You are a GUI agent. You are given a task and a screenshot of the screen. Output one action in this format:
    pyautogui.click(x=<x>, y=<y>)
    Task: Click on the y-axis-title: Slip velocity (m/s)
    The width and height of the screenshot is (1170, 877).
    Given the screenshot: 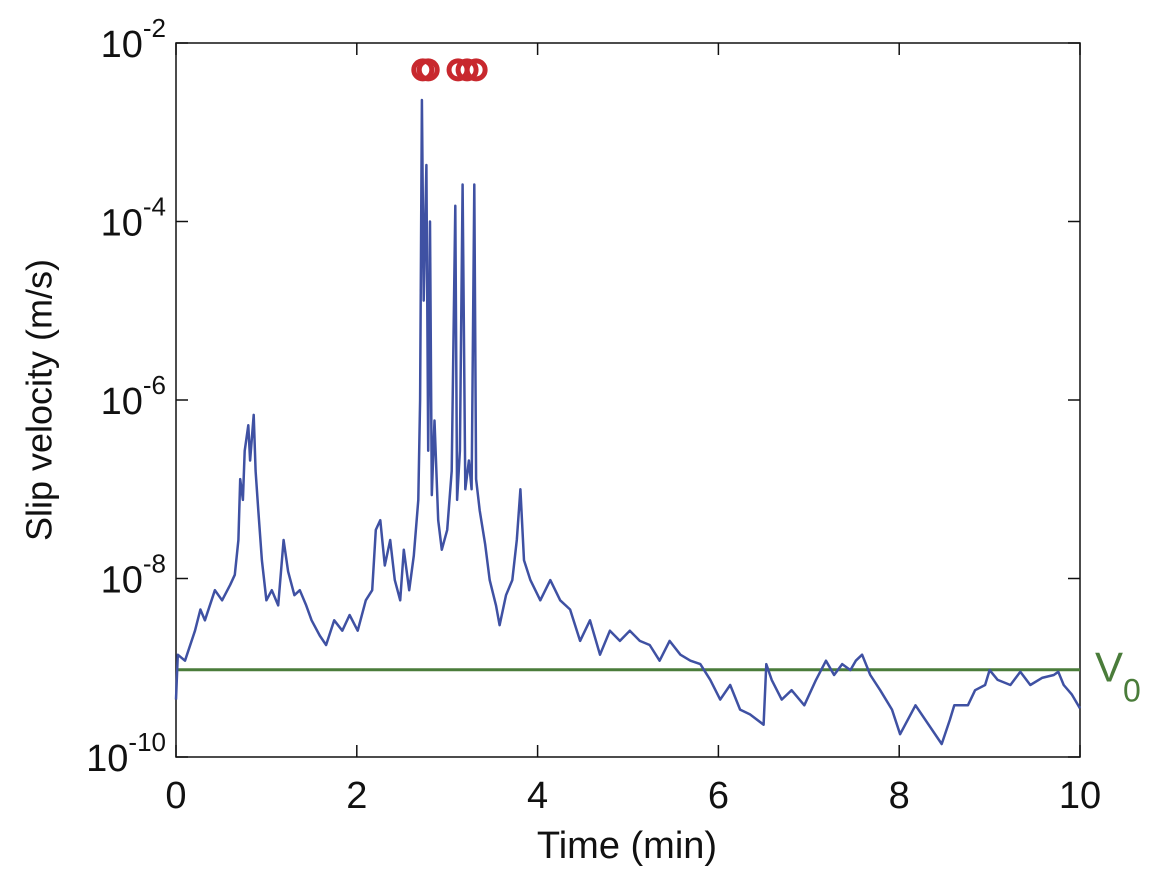 What is the action you would take?
    pyautogui.click(x=39, y=400)
    